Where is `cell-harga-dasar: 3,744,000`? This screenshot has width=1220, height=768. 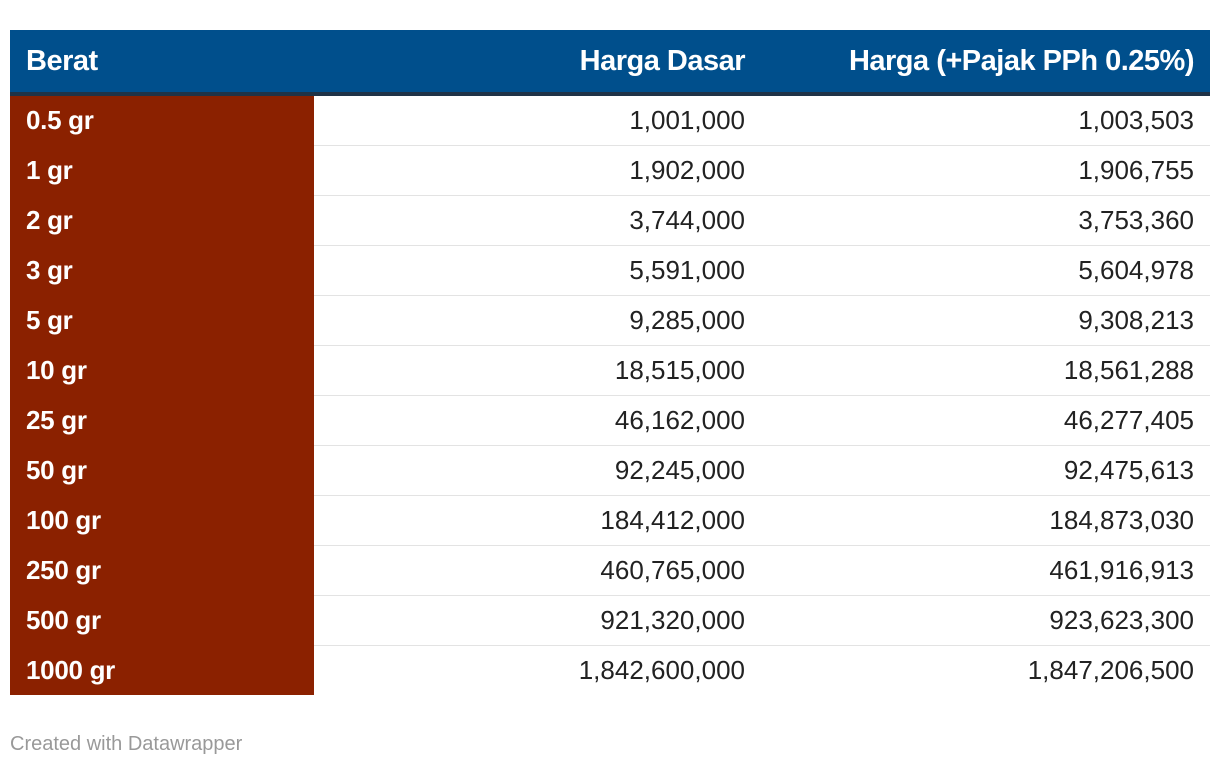
cell-harga-dasar: 3,744,000 is located at coordinates (537, 220).